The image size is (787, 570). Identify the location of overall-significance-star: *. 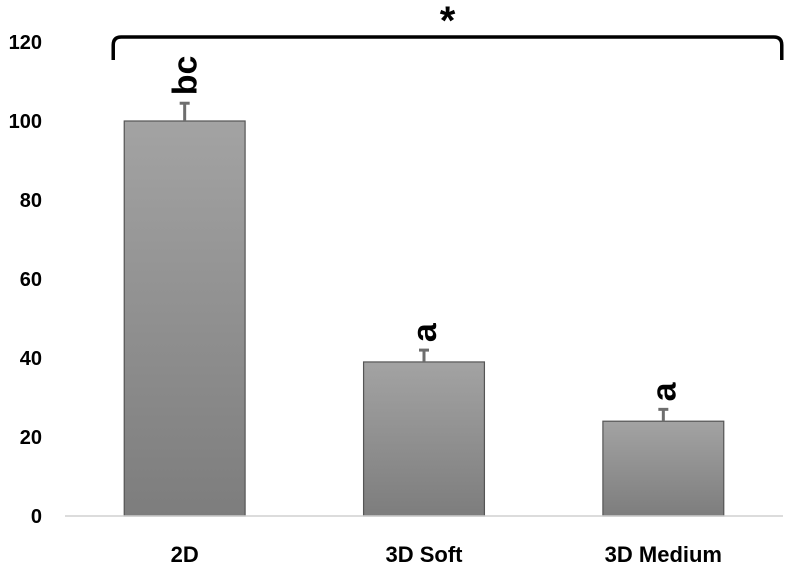
(448, 21).